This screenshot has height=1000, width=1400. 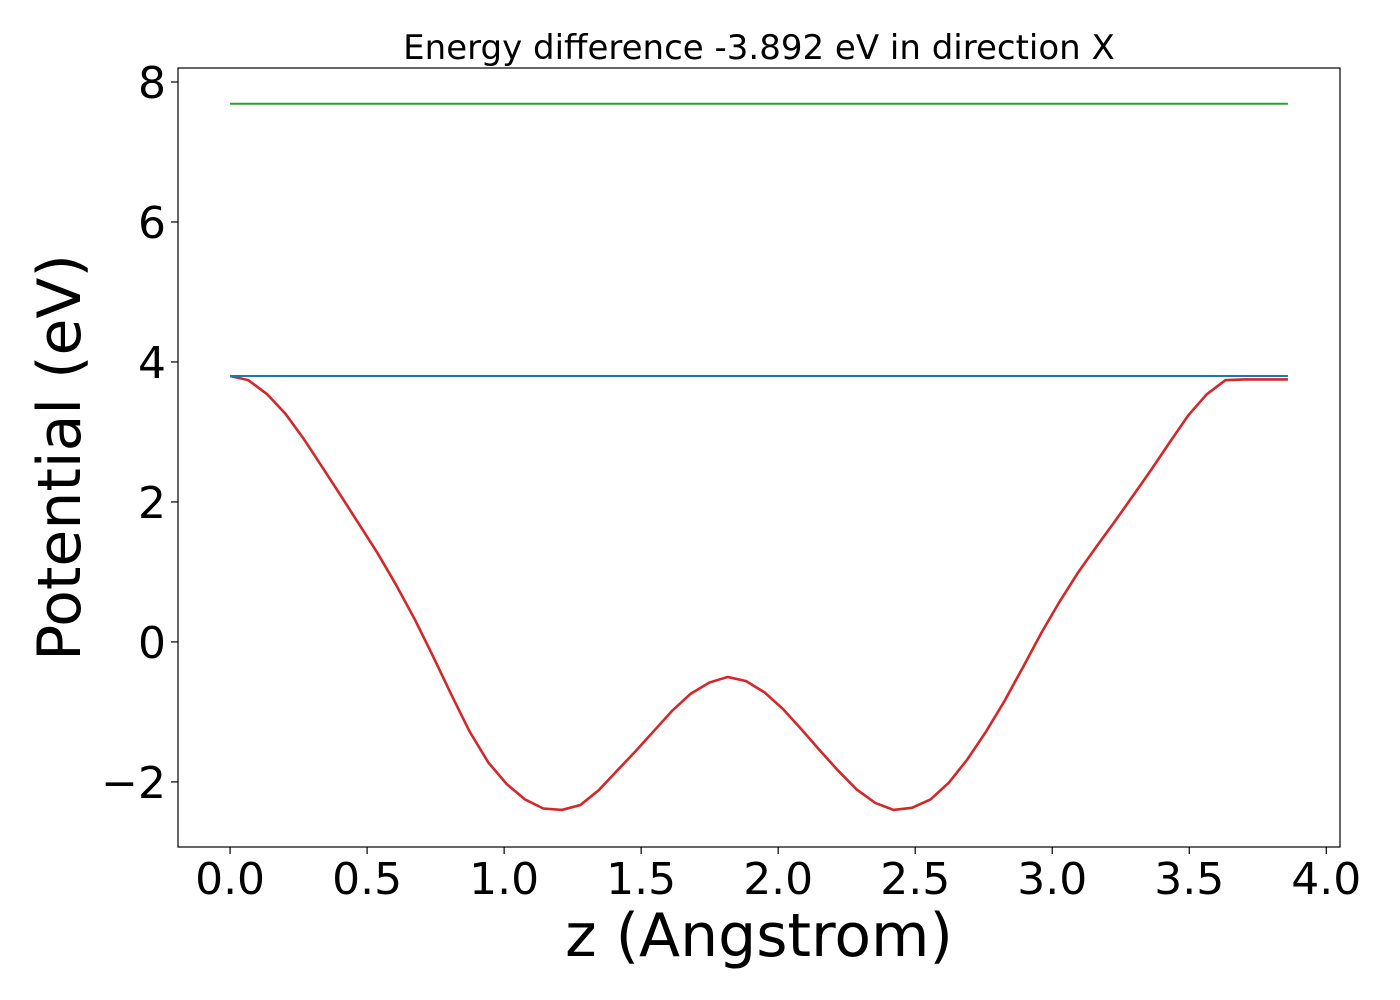 I want to click on x-tick-label: 3.5, so click(x=1189, y=879).